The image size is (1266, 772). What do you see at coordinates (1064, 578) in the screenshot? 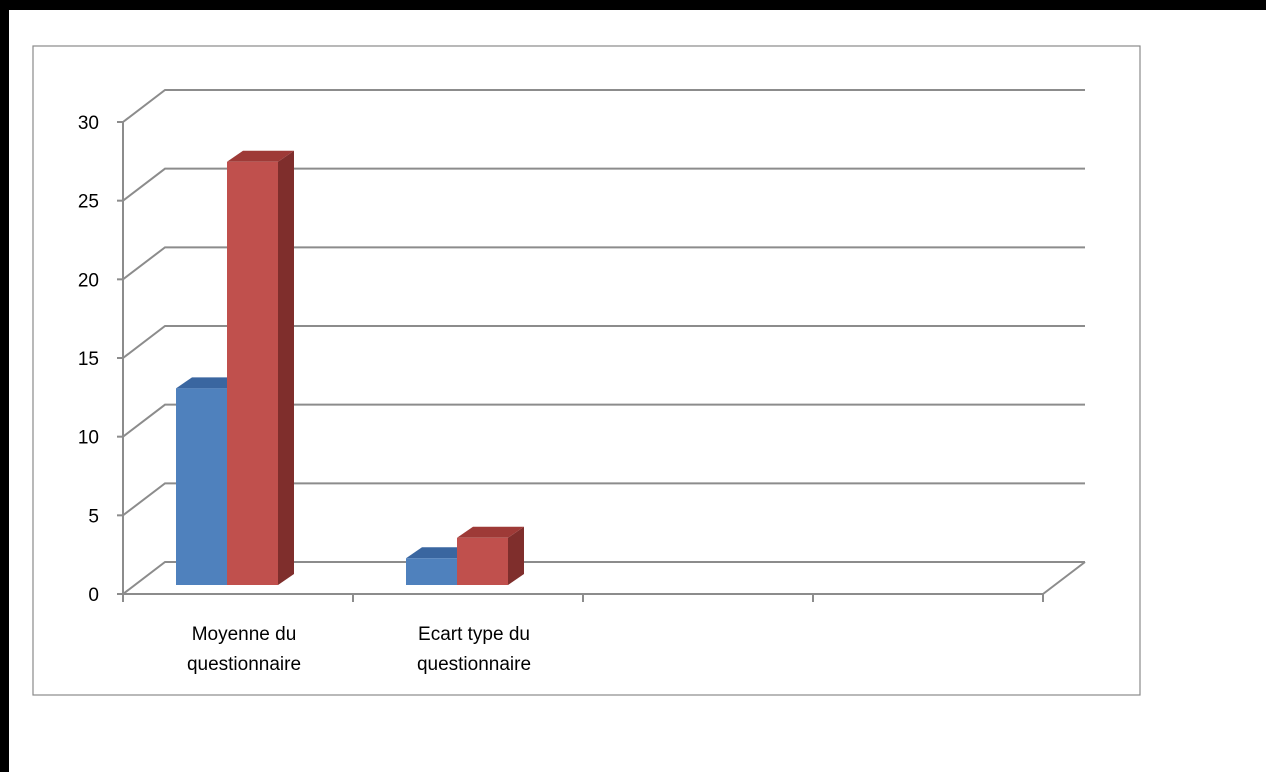
I see `floor-edge` at bounding box center [1064, 578].